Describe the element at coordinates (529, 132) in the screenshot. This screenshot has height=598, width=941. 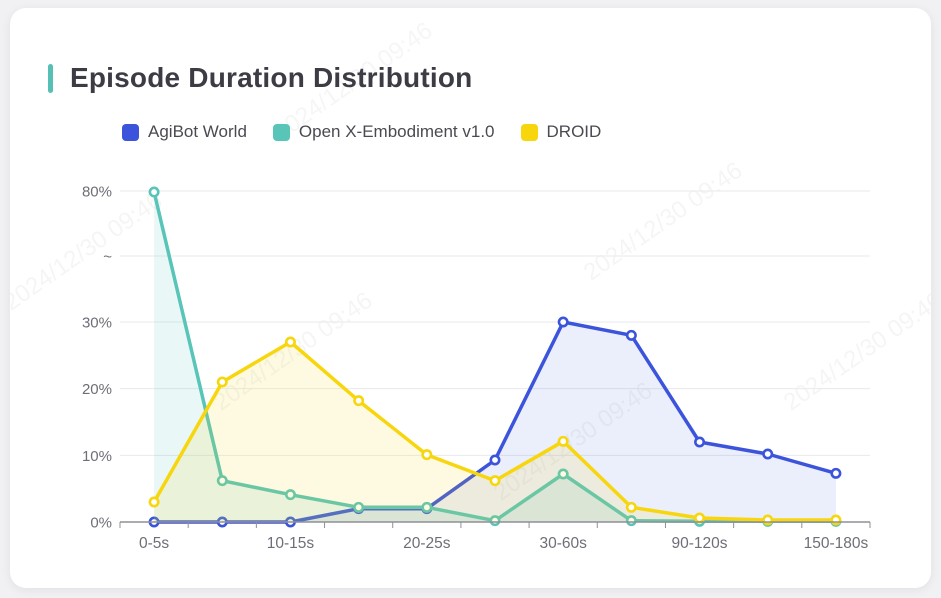
I see `legend-swatch-droid` at that location.